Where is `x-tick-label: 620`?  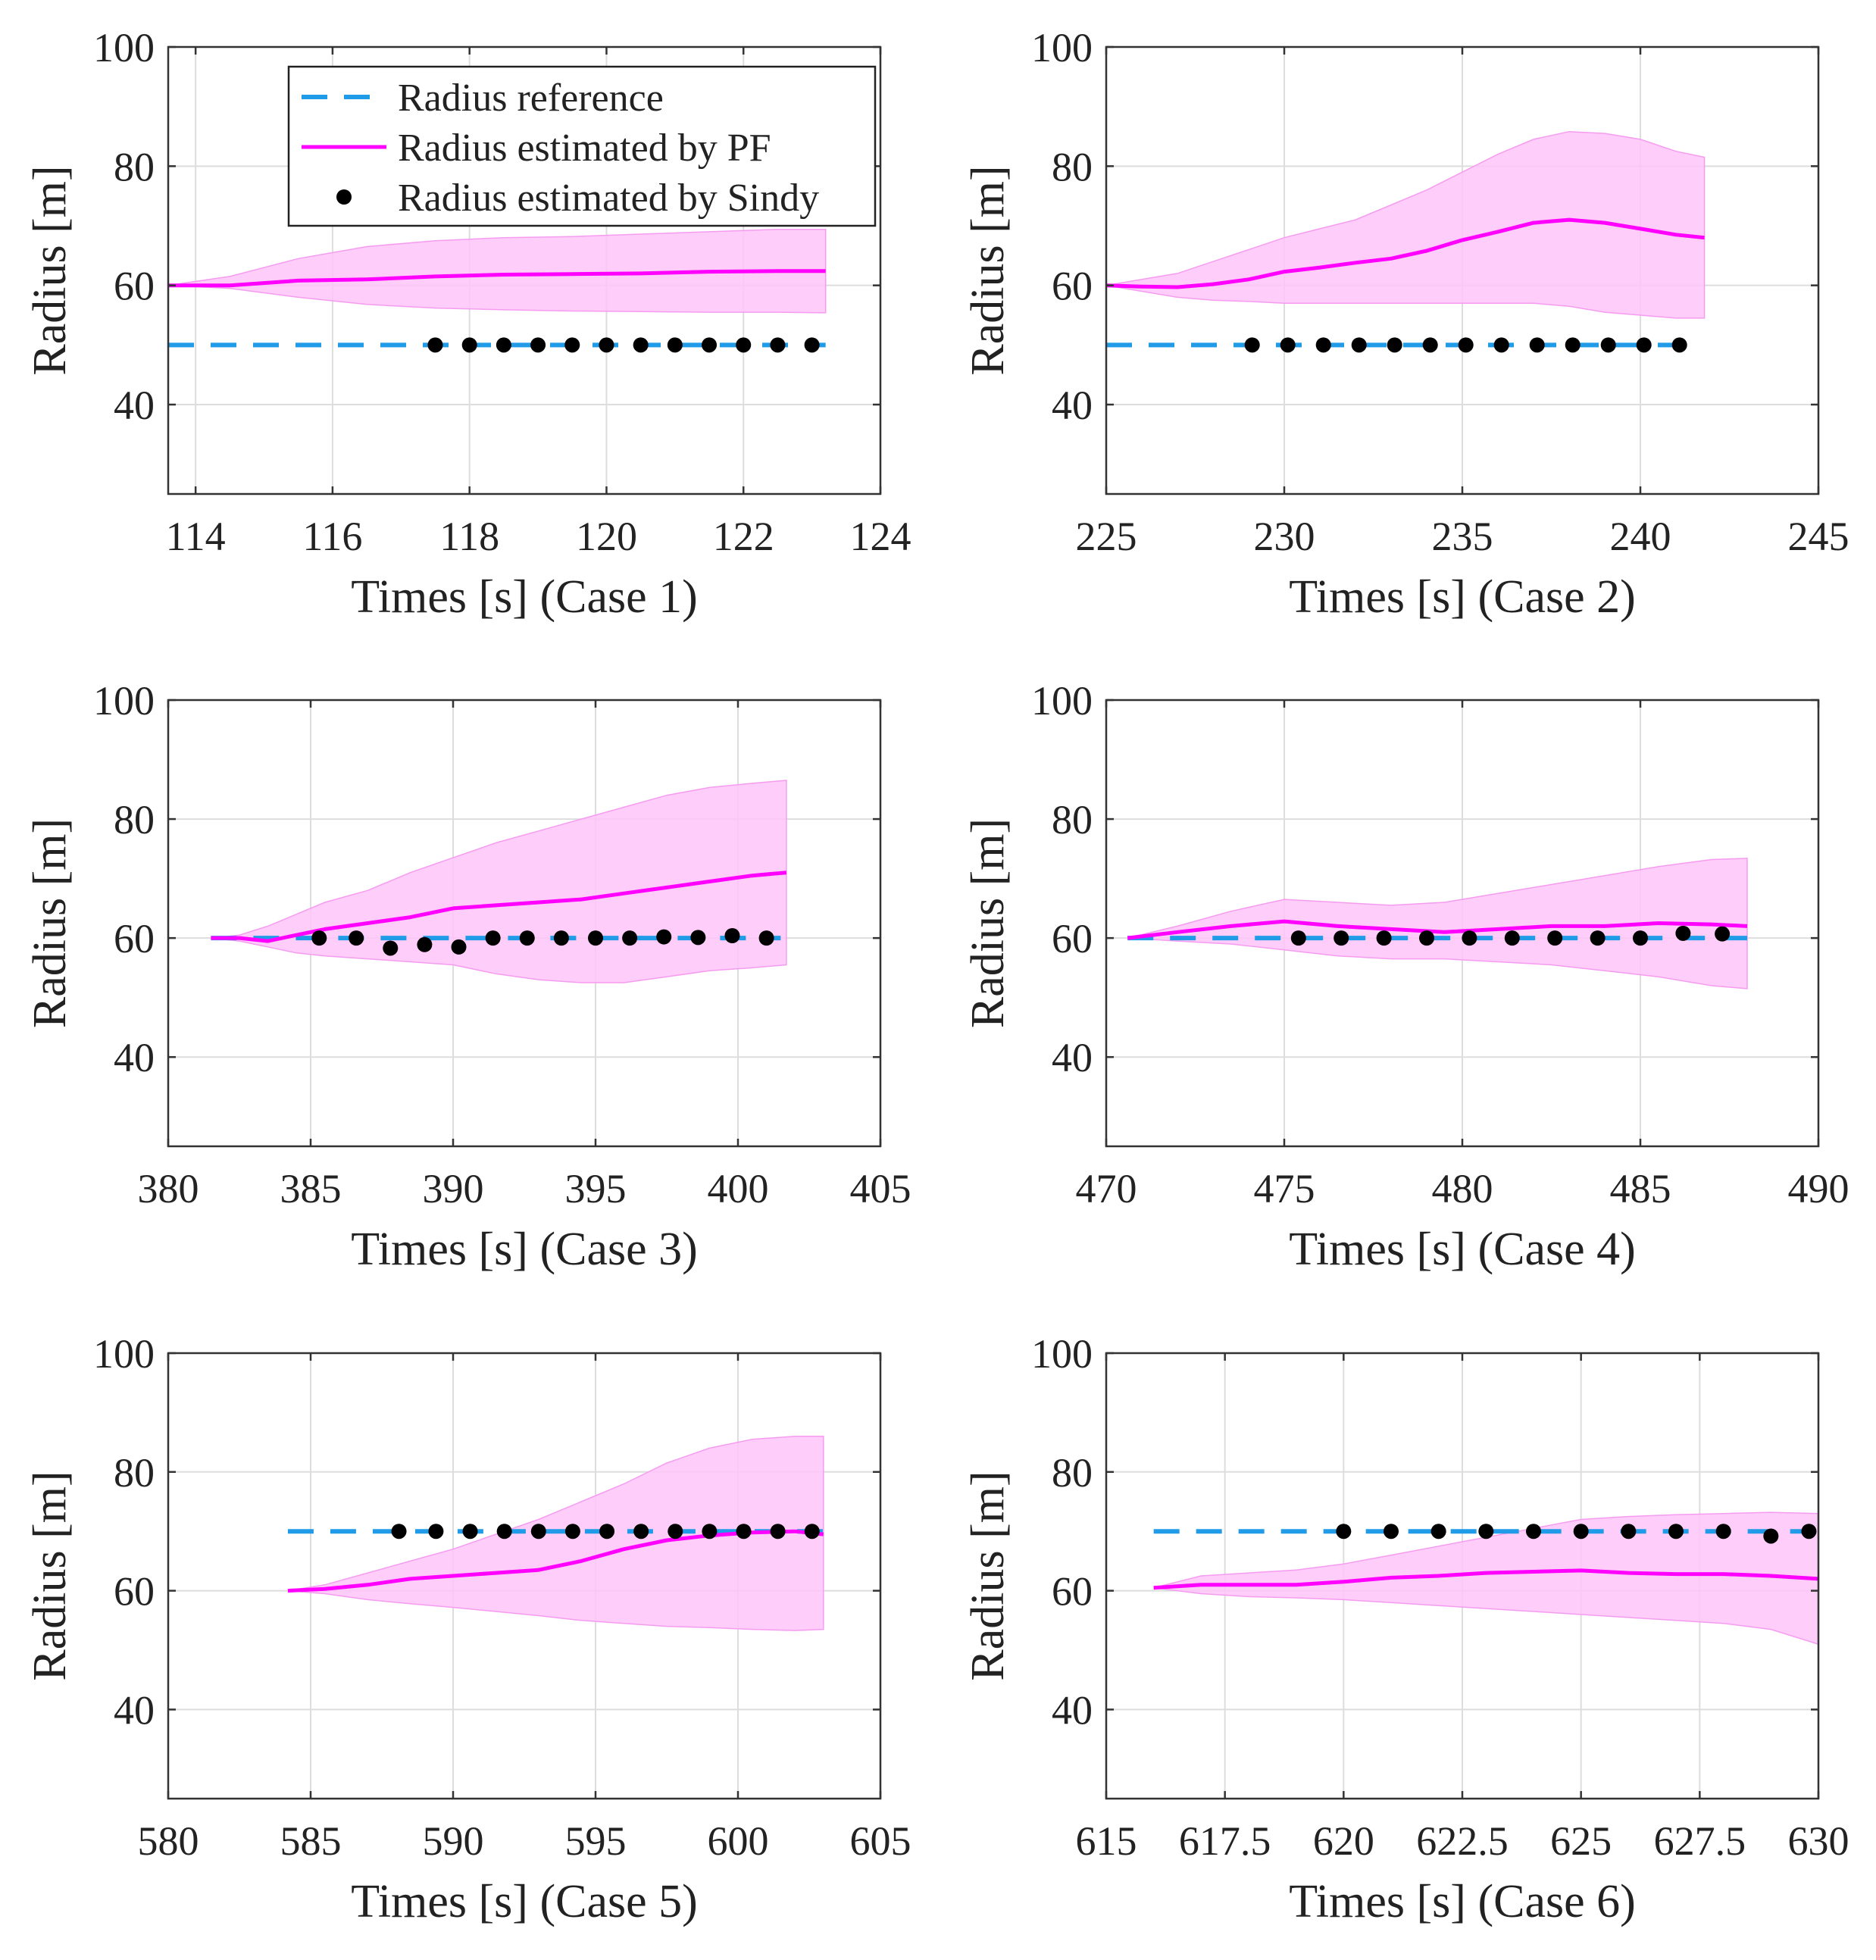
x-tick-label: 620 is located at coordinates (1343, 1841).